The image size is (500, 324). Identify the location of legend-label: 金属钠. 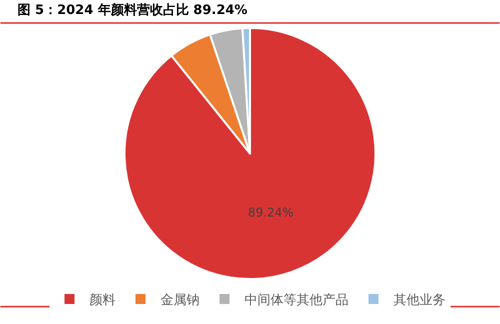
(180, 300).